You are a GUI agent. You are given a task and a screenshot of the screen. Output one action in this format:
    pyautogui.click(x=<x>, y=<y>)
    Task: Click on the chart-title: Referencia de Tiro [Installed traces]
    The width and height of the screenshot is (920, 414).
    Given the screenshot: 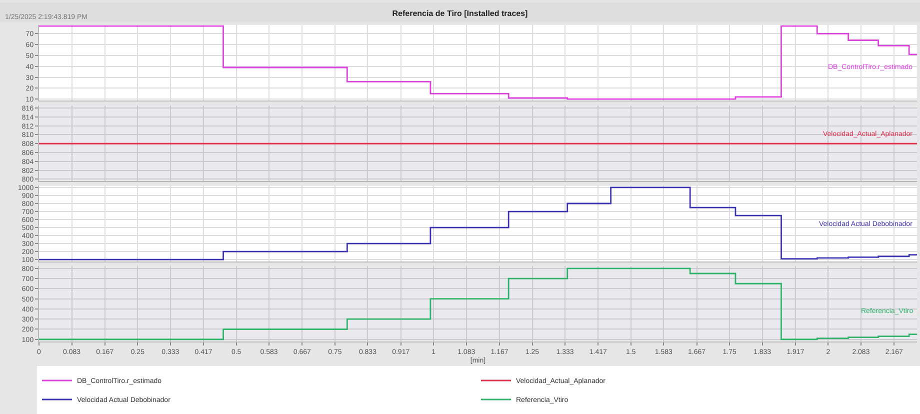 What is the action you would take?
    pyautogui.click(x=460, y=13)
    